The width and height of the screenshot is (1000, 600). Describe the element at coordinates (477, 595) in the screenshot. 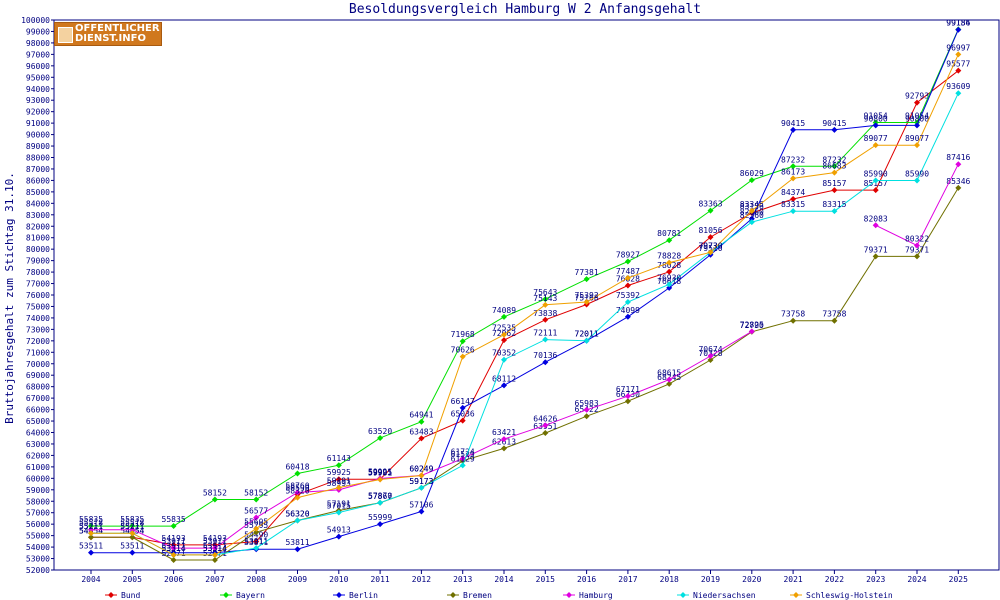

I see `legend-label: Bremen` at that location.